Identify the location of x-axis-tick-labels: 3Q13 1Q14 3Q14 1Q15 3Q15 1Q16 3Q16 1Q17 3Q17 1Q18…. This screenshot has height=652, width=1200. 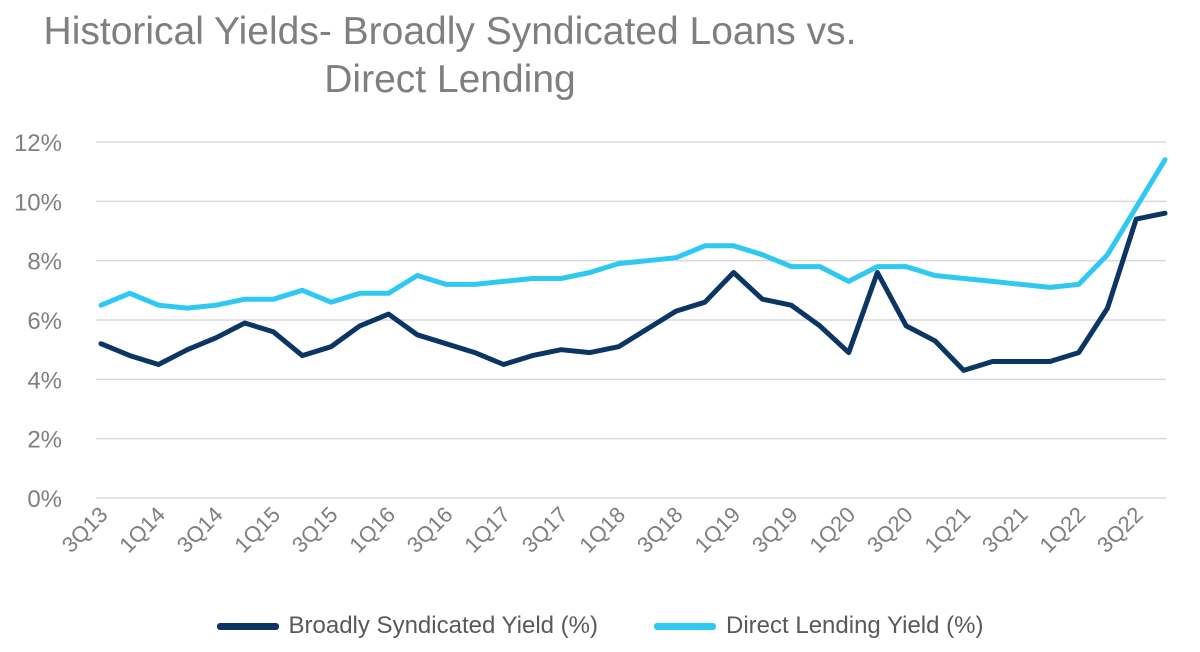
(602, 530).